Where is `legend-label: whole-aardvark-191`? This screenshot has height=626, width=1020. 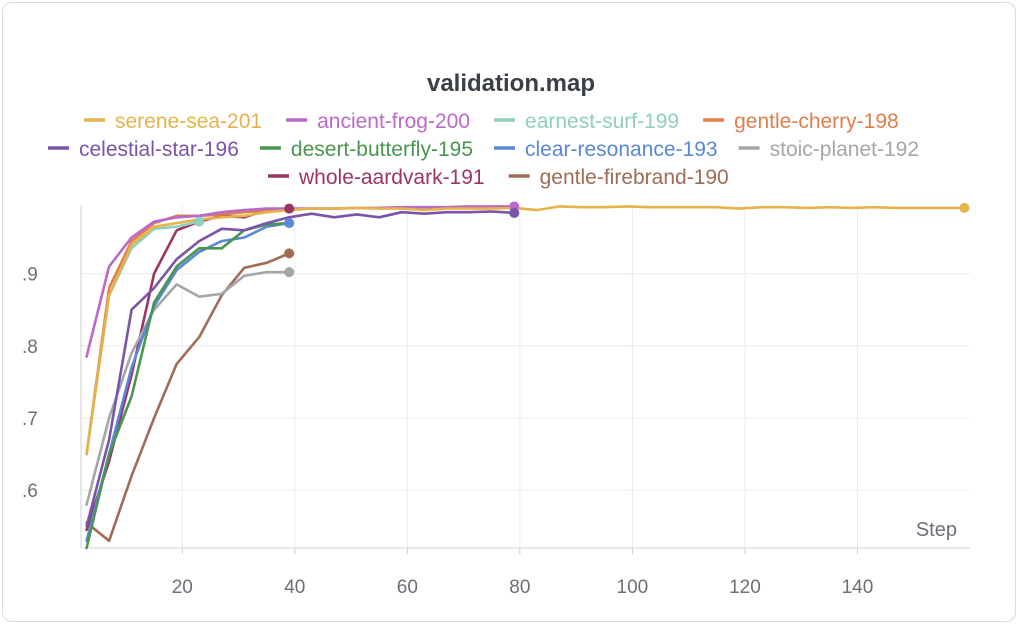
legend-label: whole-aardvark-191 is located at coordinates (391, 177).